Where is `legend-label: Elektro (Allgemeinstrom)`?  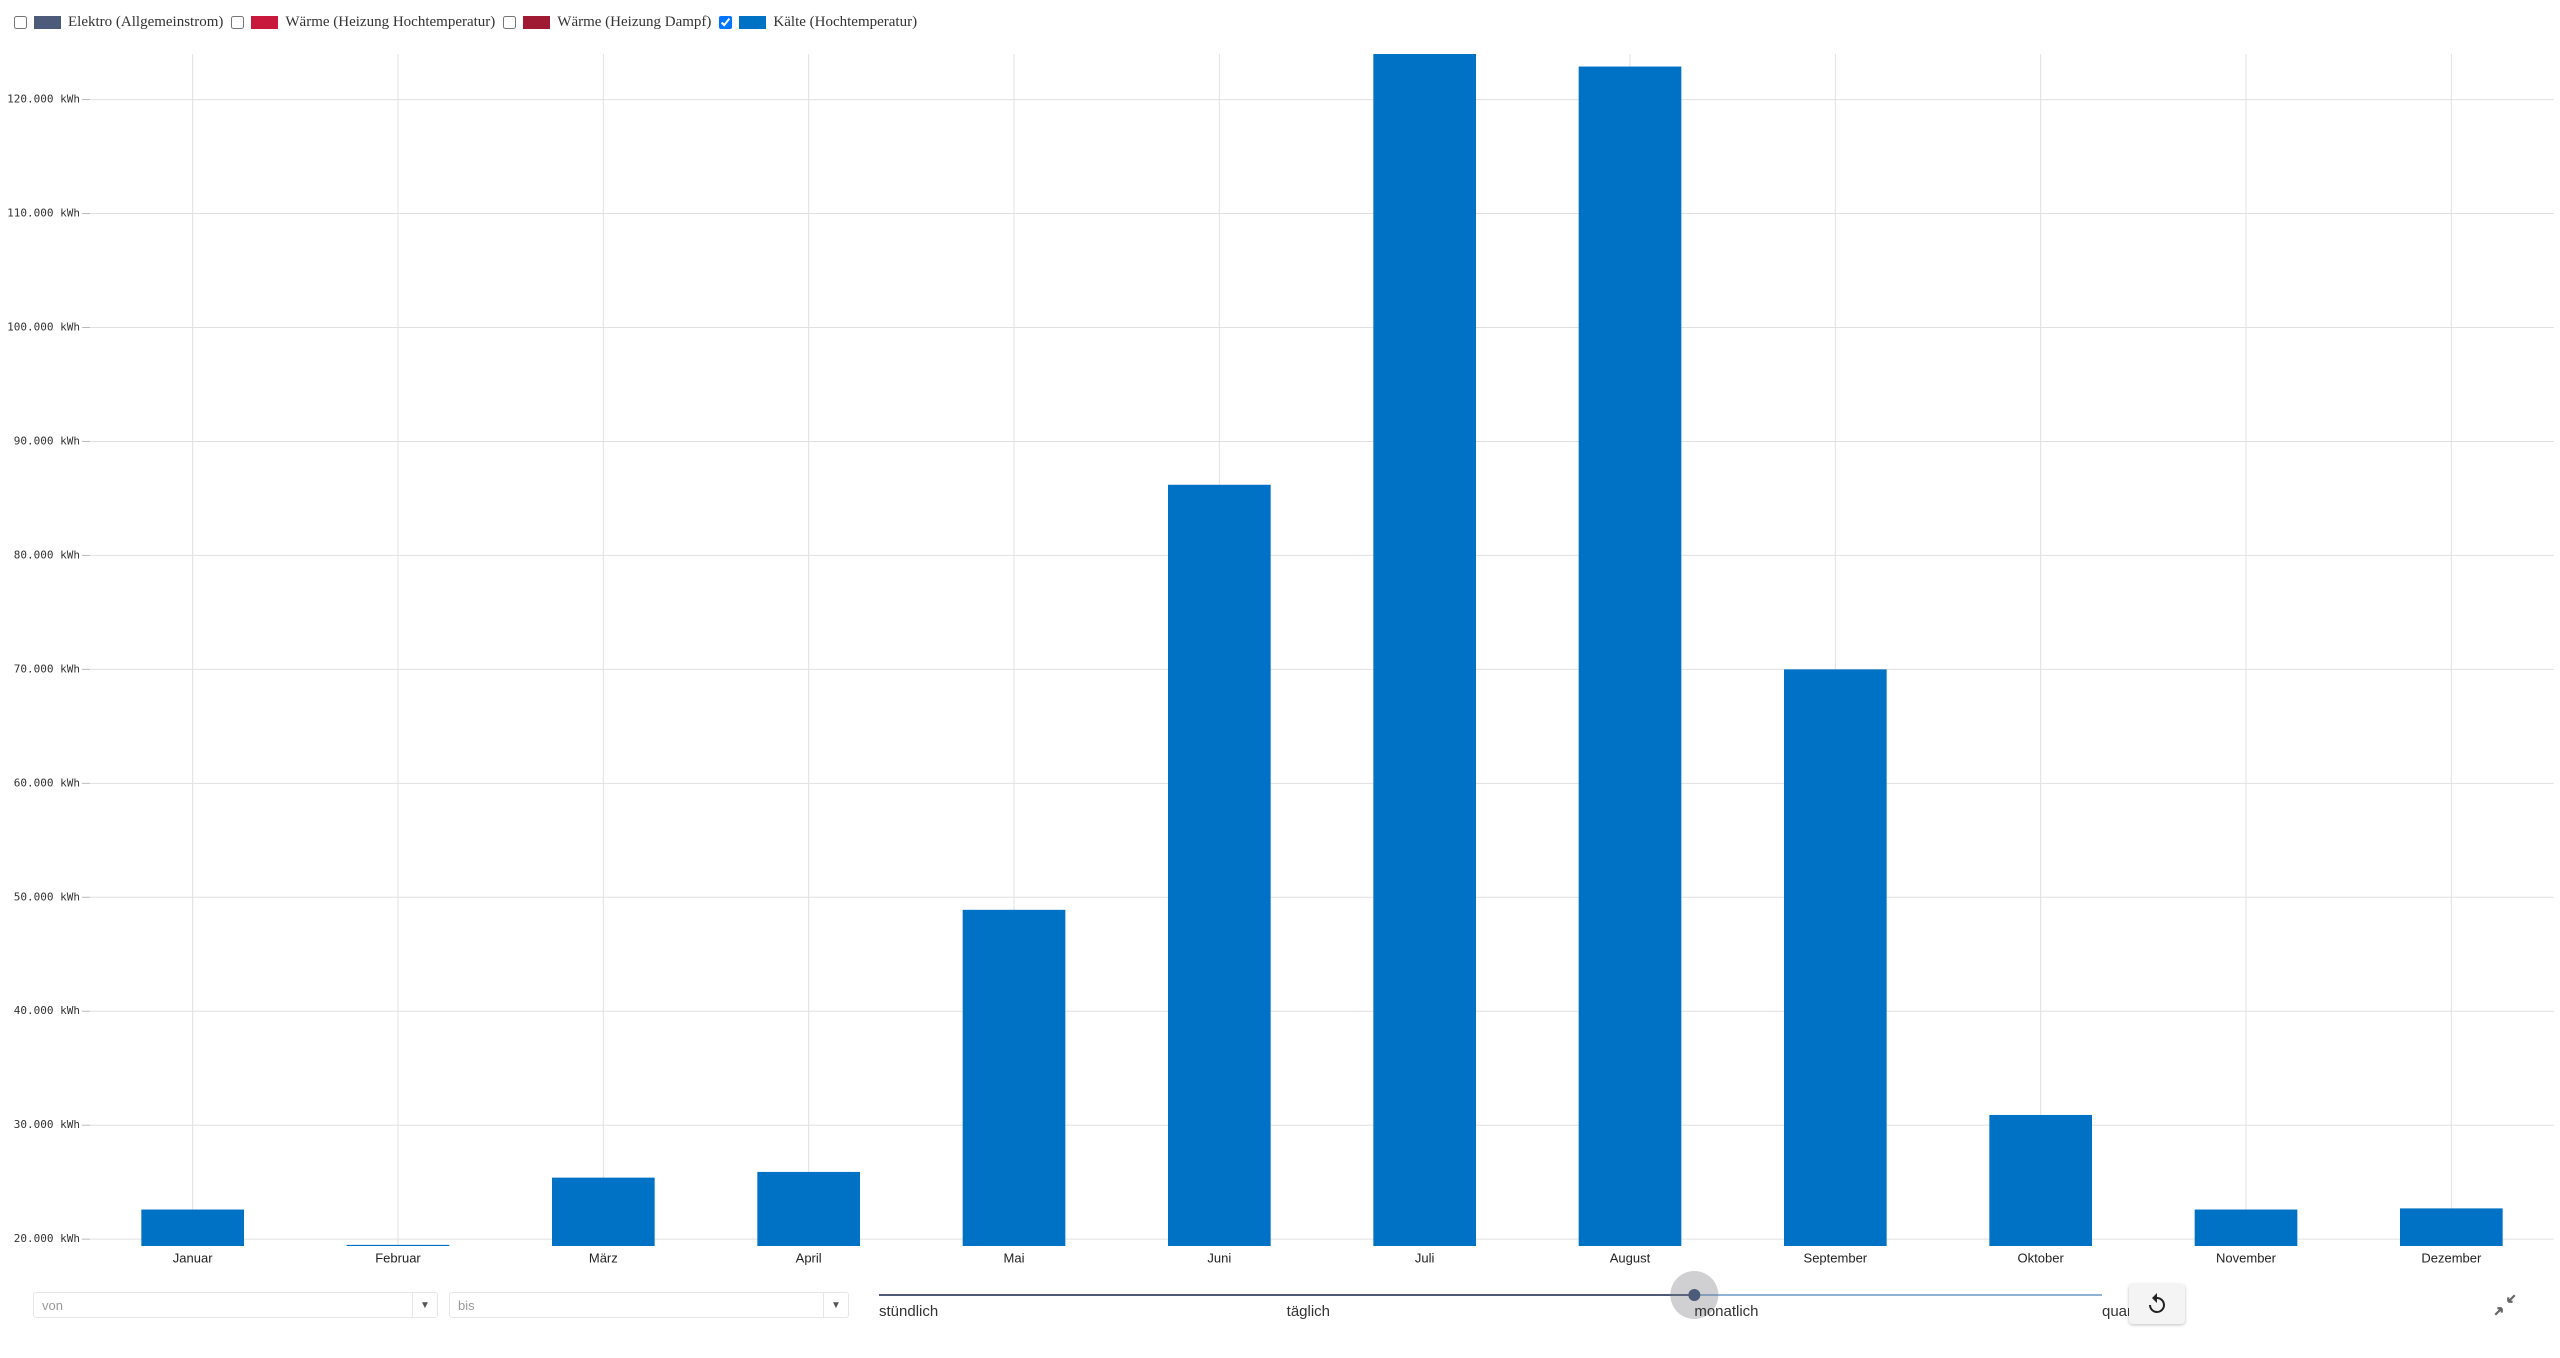 legend-label: Elektro (Allgemeinstrom) is located at coordinates (146, 21).